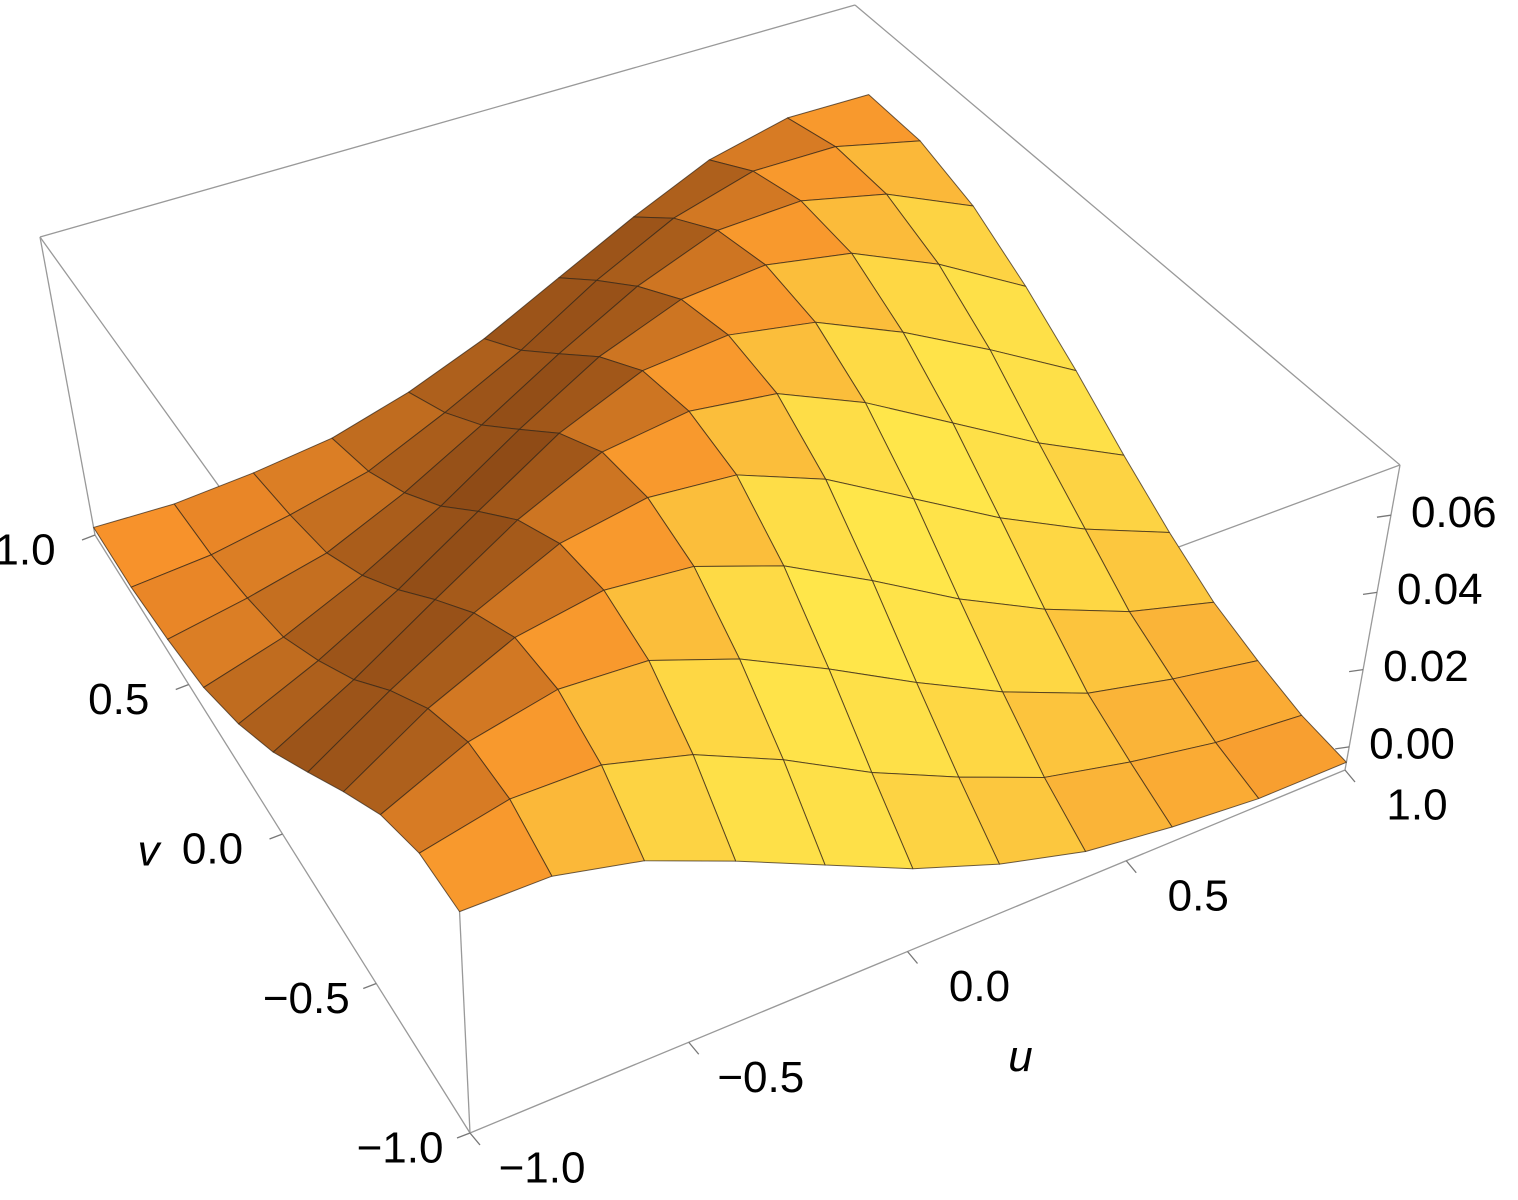 The width and height of the screenshot is (1518, 1200). I want to click on z-tick-label: 0.00, so click(1412, 743).